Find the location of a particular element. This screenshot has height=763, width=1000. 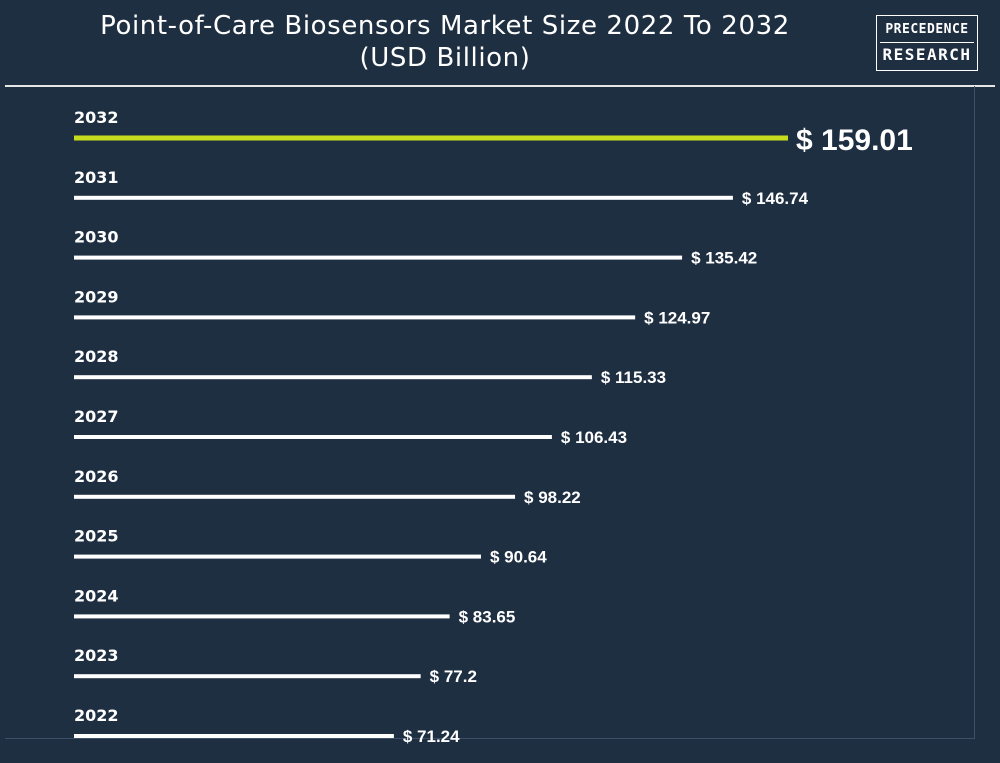

value-label-2028: $ 115.33 is located at coordinates (633, 377).